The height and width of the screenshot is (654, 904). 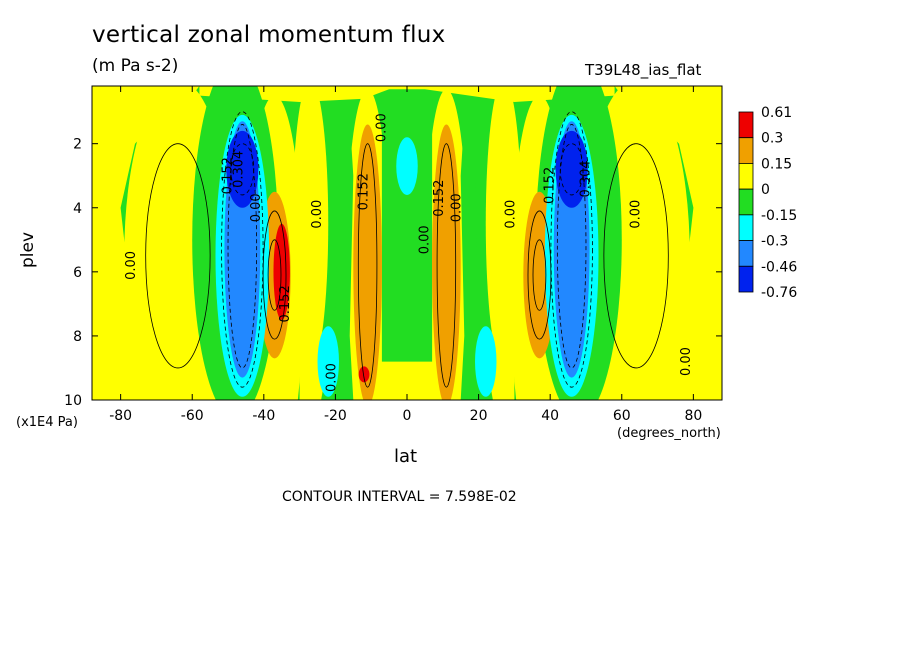 I want to click on contour-outer-north, so click(x=636, y=256).